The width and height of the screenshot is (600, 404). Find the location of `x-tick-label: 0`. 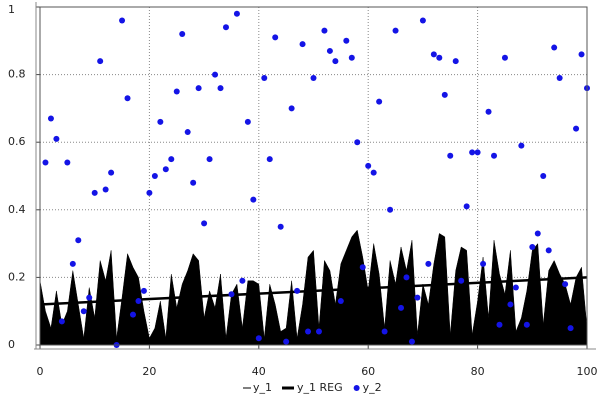

x-tick-label: 0 is located at coordinates (40, 371).